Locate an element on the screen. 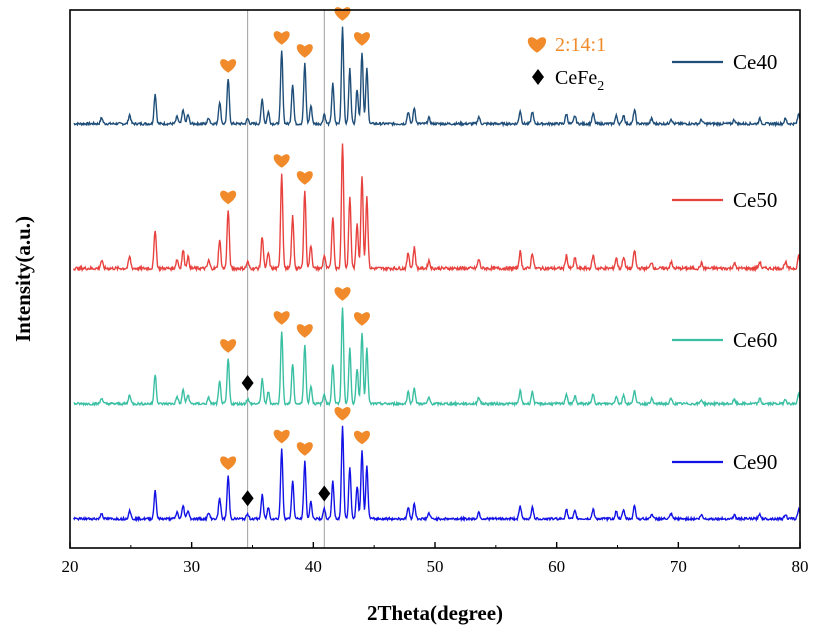  x-tick-label-80: 80 is located at coordinates (800, 566).